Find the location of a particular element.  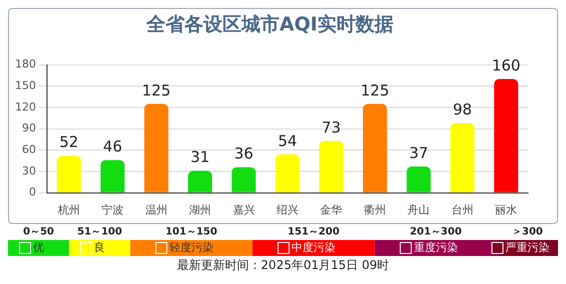

data-label: 160 is located at coordinates (506, 65).